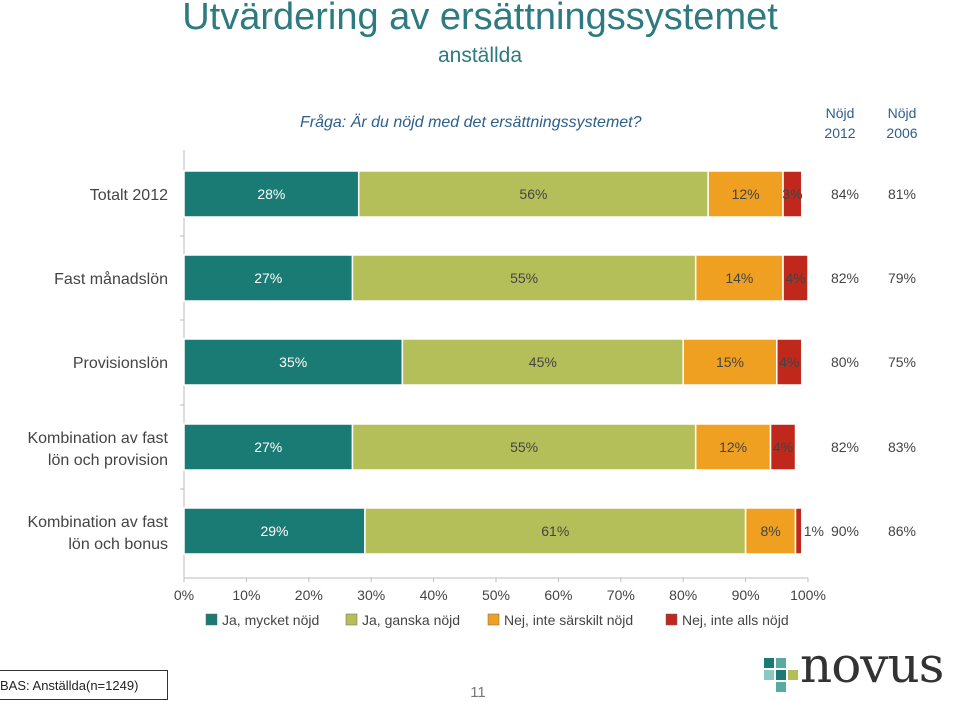 This screenshot has width=960, height=701. I want to click on category-label-3-1: lön och provision, so click(108, 460).